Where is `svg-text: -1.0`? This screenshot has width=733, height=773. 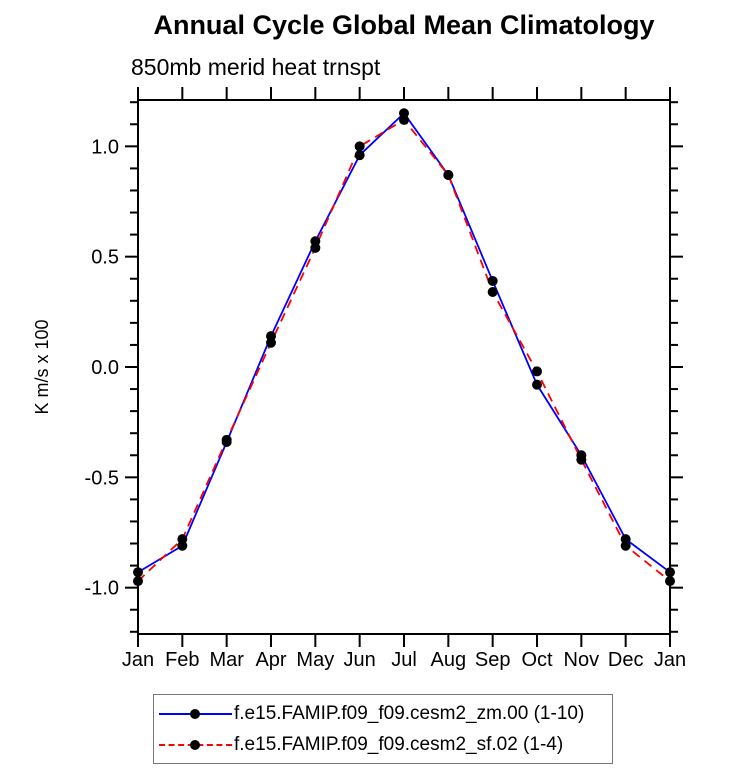 svg-text: -1.0 is located at coordinates (102, 589).